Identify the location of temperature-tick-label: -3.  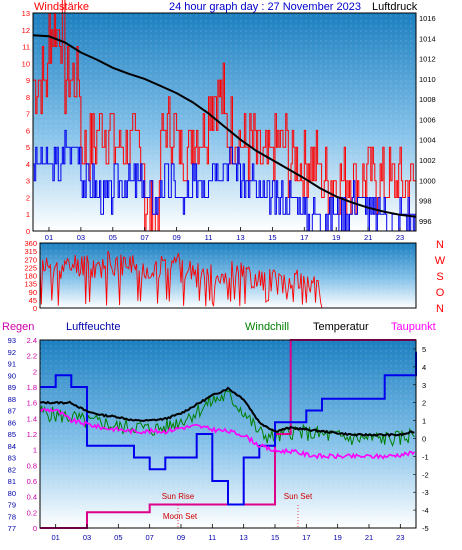
(425, 492).